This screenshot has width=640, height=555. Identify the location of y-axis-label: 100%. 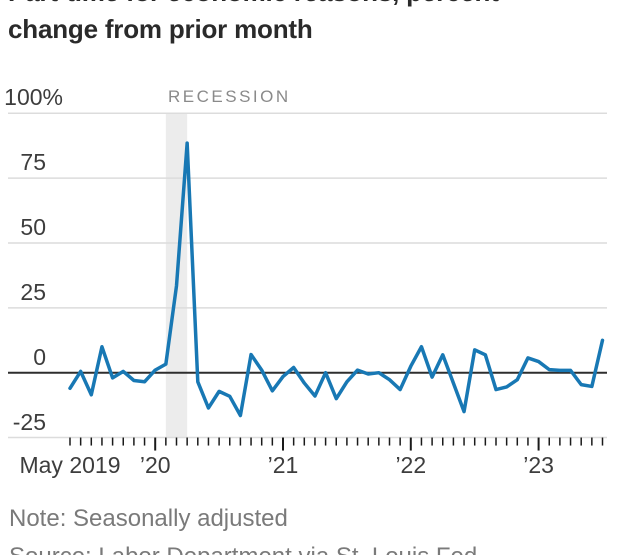
(33, 97).